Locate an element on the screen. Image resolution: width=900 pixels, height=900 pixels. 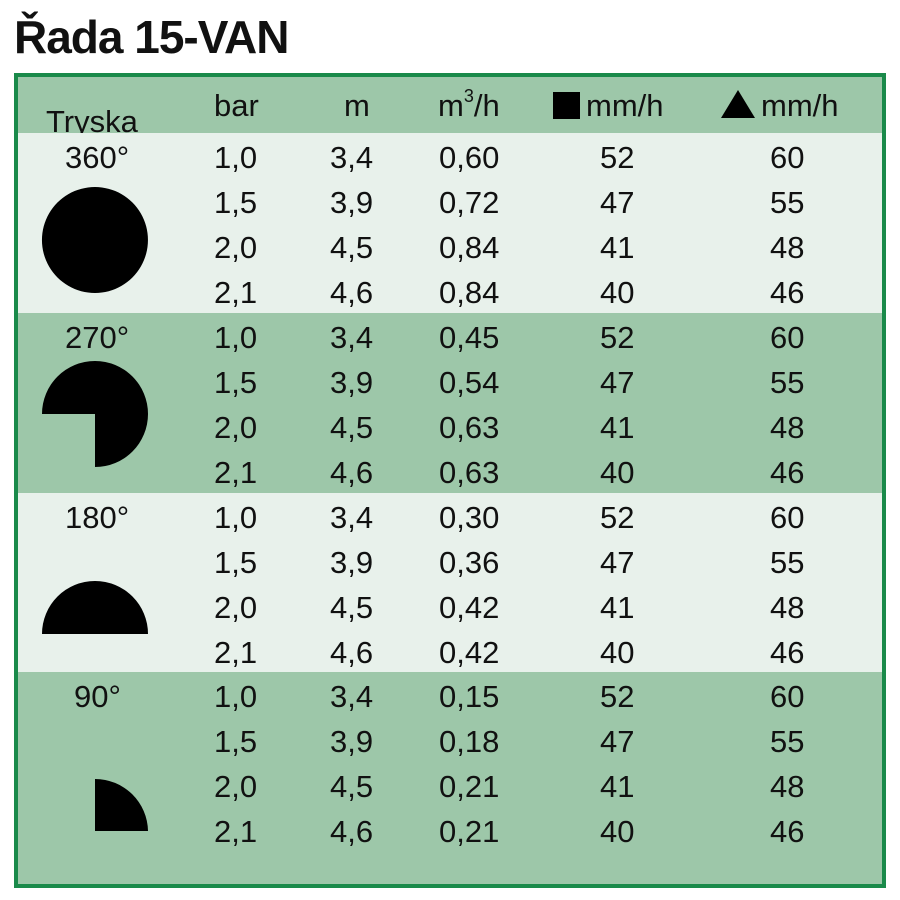
header-bar: bar is located at coordinates (236, 105).